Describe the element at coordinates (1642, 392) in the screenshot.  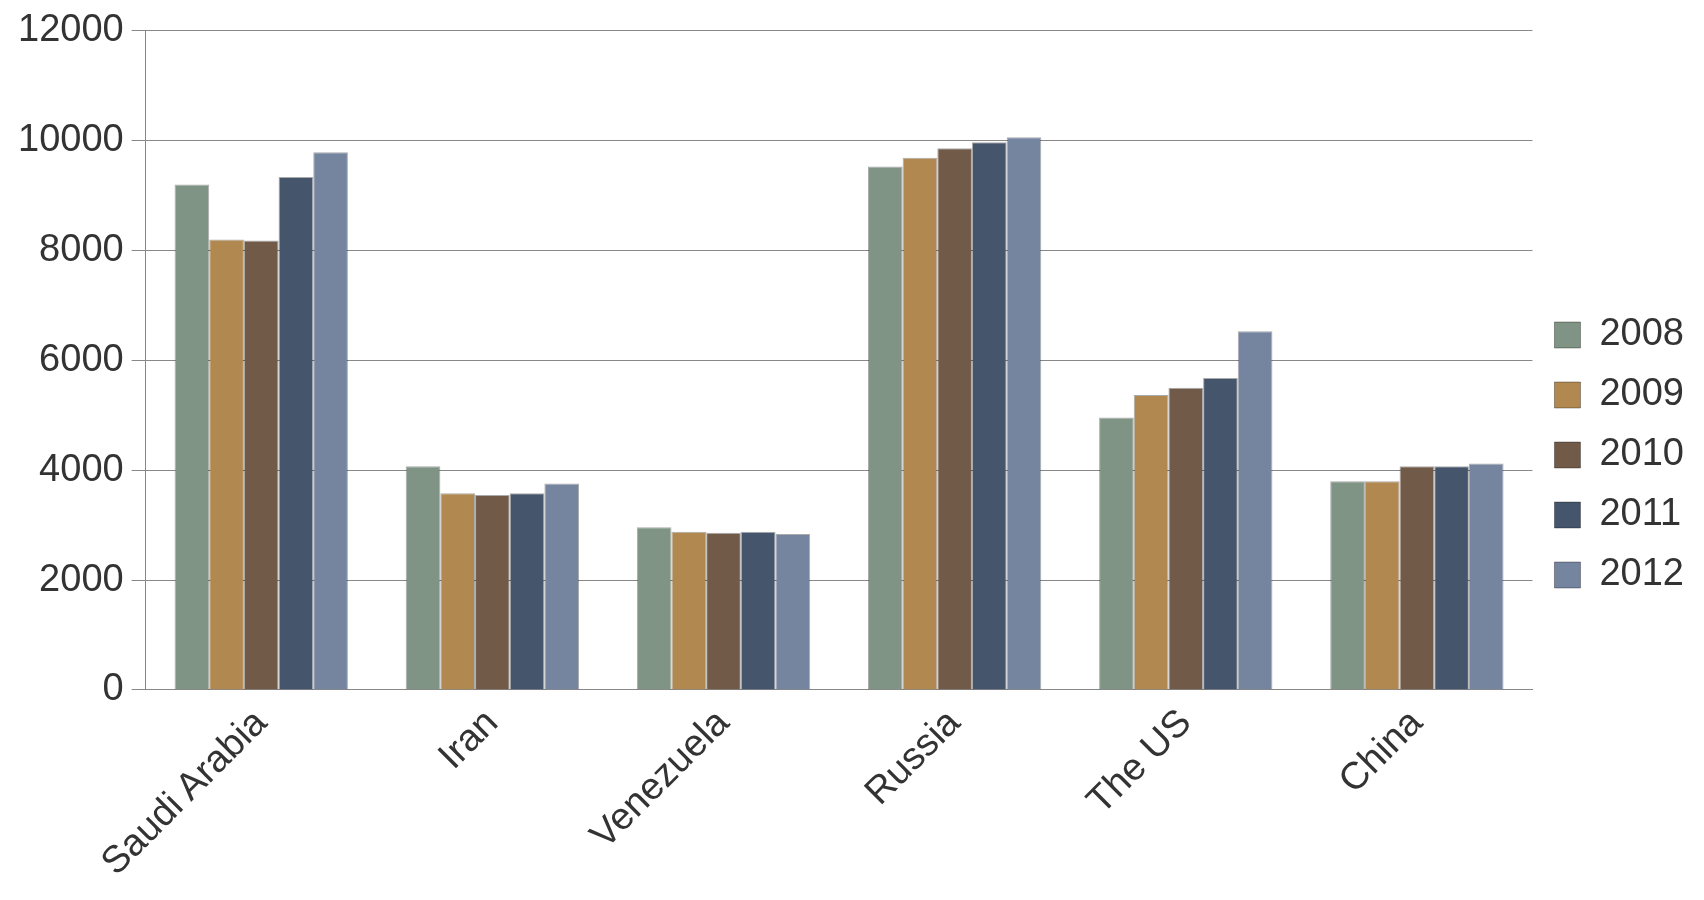
I see `legend-label: 2009` at that location.